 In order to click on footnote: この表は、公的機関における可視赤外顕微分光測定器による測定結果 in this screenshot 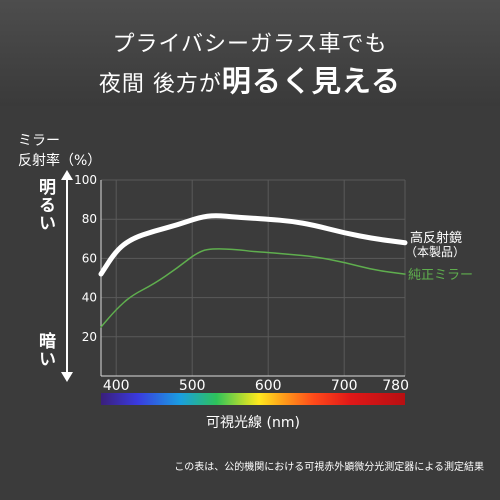, I will do `click(329, 467)`.